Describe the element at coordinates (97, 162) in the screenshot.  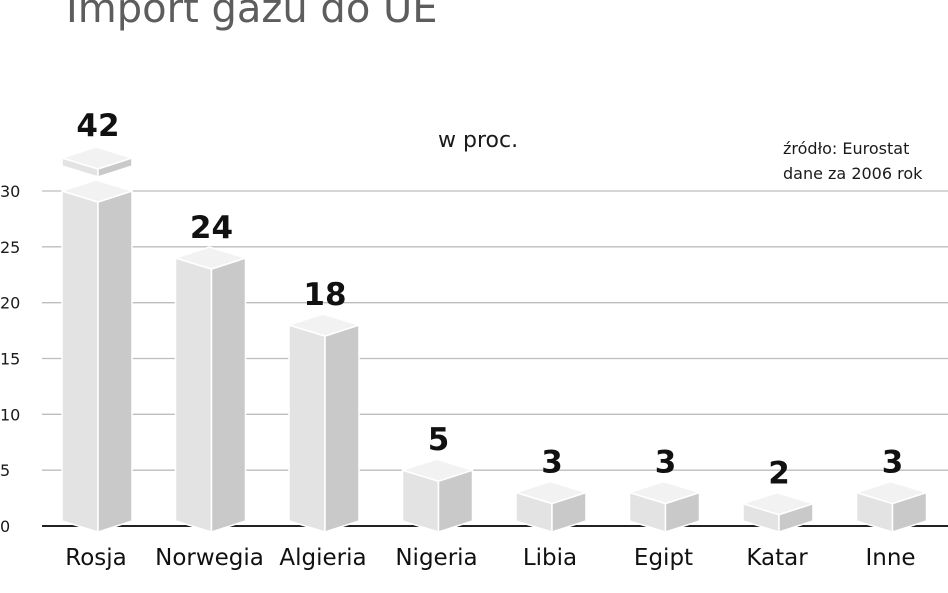
I see `bar-break-cap` at that location.